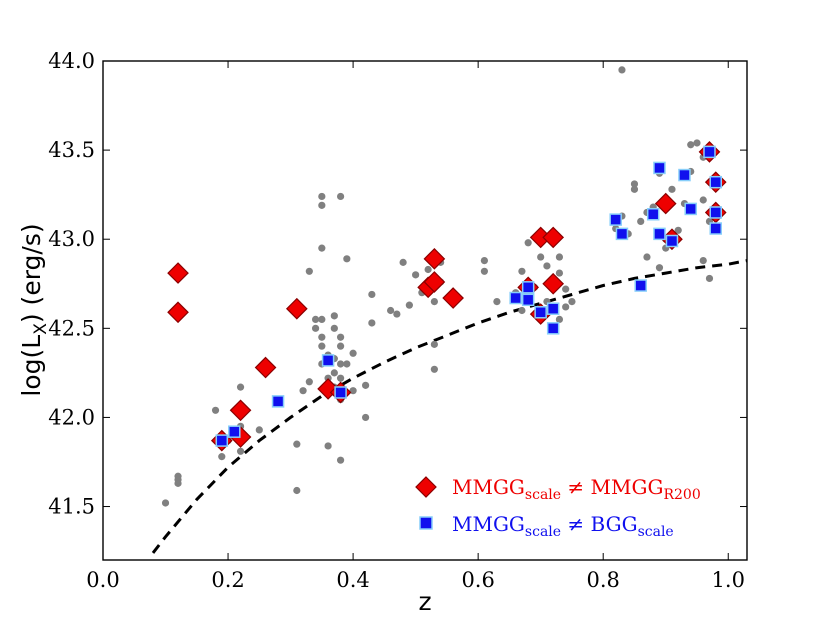  I want to click on y-tick-label: 42.0, so click(71, 417).